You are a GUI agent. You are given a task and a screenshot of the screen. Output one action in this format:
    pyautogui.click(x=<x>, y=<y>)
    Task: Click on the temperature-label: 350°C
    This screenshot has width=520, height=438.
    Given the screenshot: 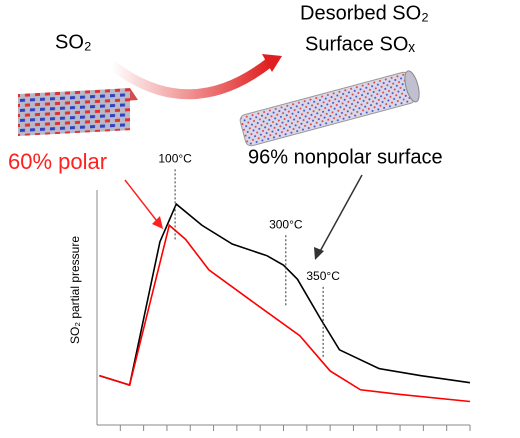 What is the action you would take?
    pyautogui.click(x=323, y=276)
    